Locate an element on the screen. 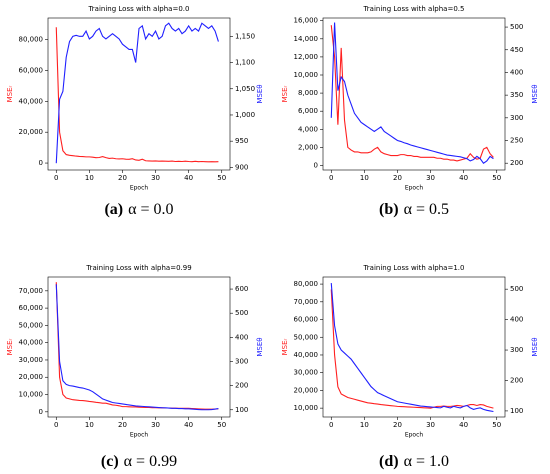  y-tick-label: 12,000 is located at coordinates (306, 57).